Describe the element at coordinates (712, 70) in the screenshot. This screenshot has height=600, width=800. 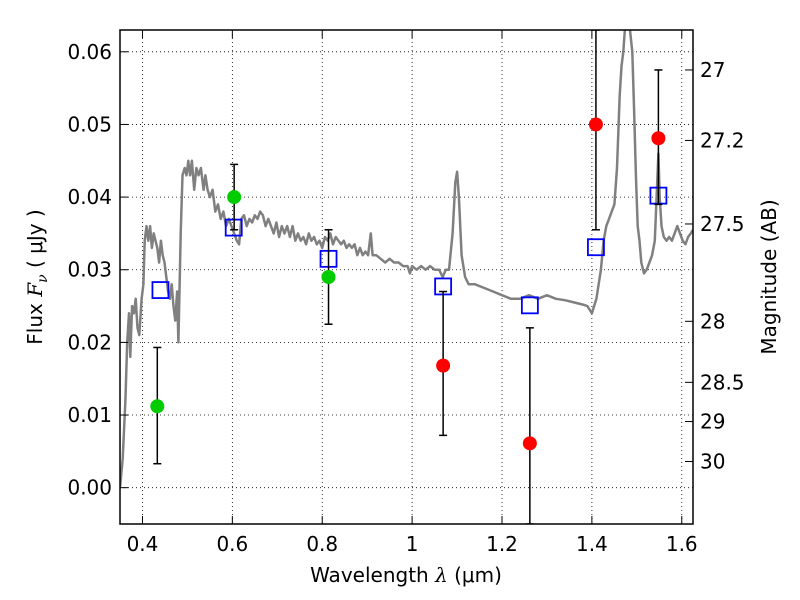
I see `y2-tick-label: 27` at that location.